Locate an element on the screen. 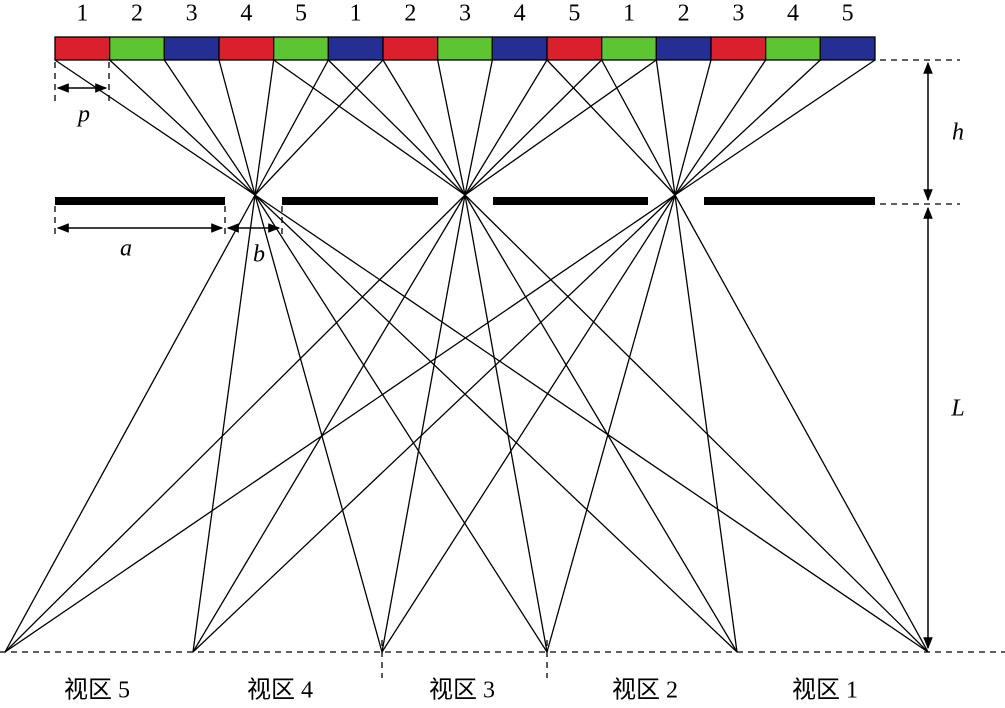 The width and height of the screenshot is (1005, 708). view-zone-label: 视区 4 is located at coordinates (280, 690).